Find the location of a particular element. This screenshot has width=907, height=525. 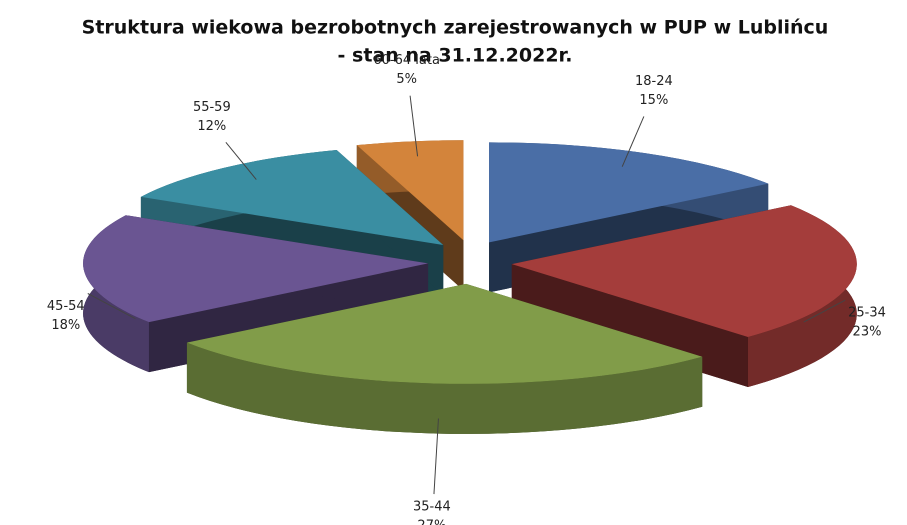

data-label: 27% is located at coordinates (431, 522).